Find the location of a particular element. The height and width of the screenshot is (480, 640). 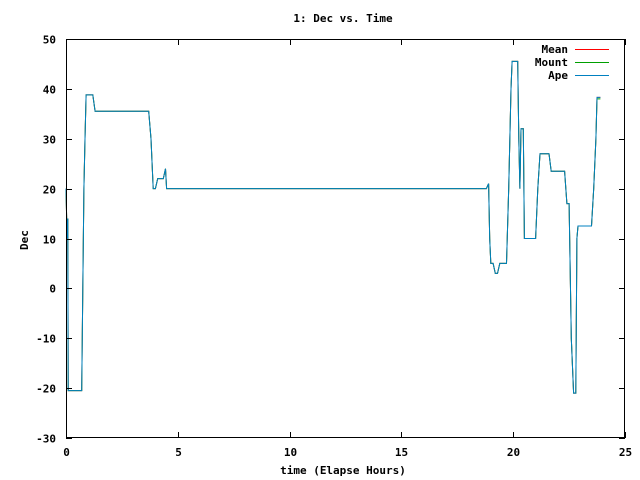

y-tick-label: 50 is located at coordinates (49, 40).